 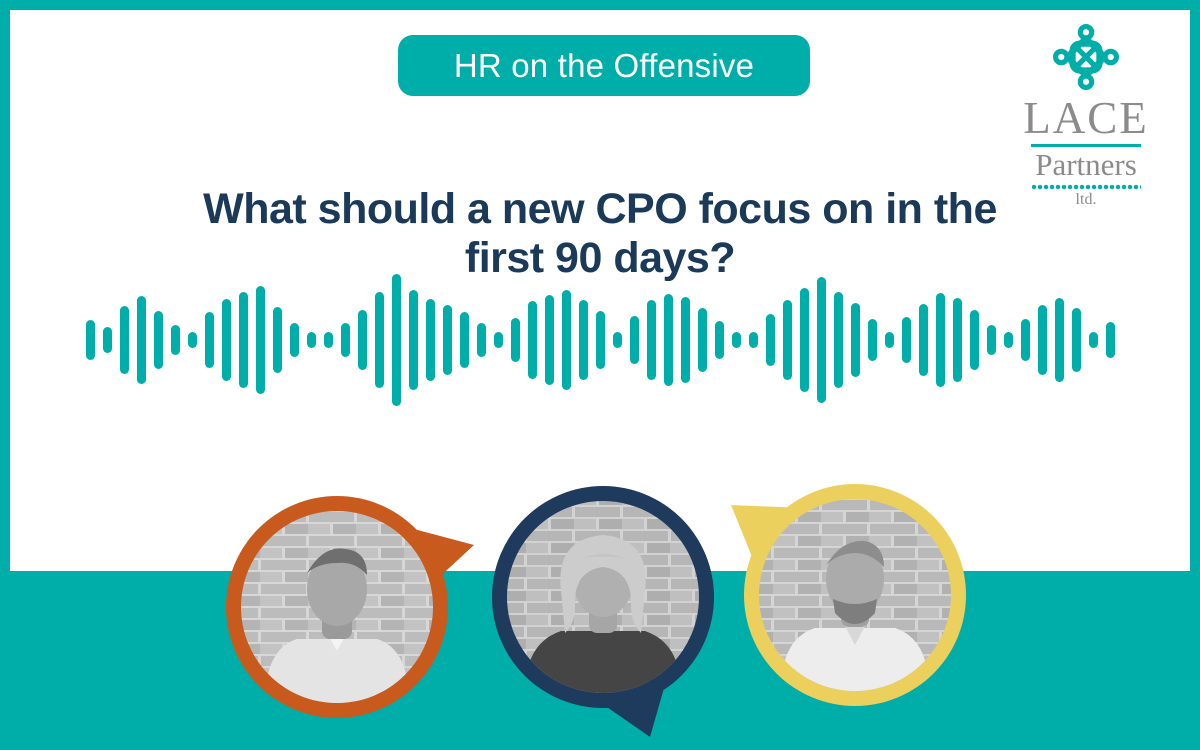 I want to click on speaker-photo-woman, so click(x=603, y=597).